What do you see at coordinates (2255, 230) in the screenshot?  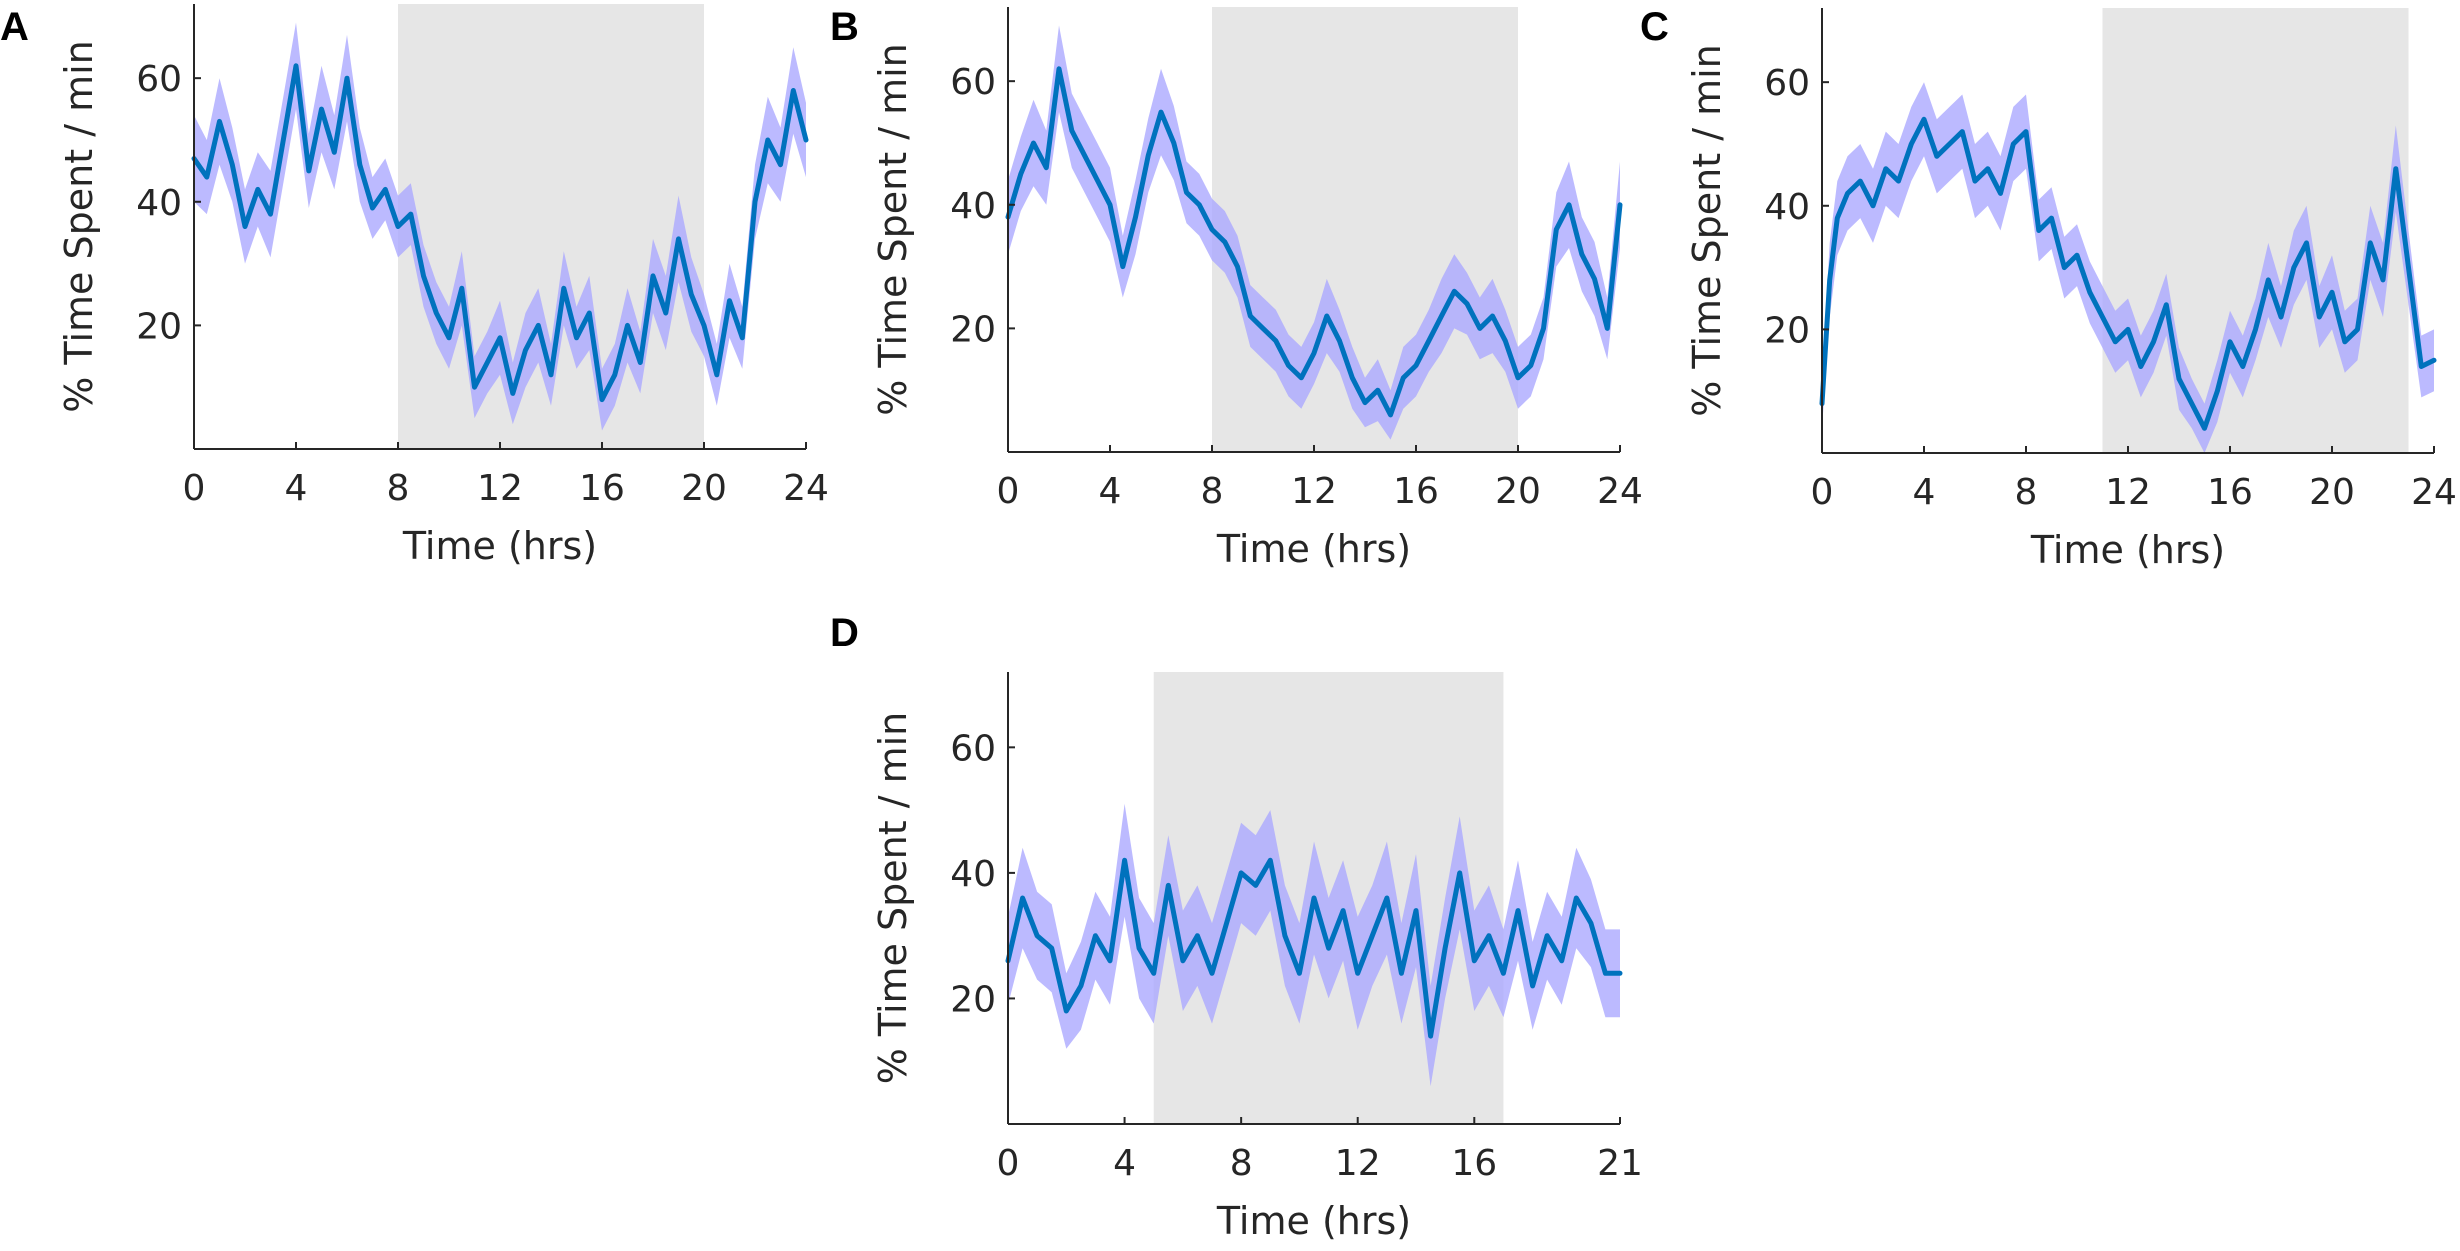 I see `dark-period-shade` at bounding box center [2255, 230].